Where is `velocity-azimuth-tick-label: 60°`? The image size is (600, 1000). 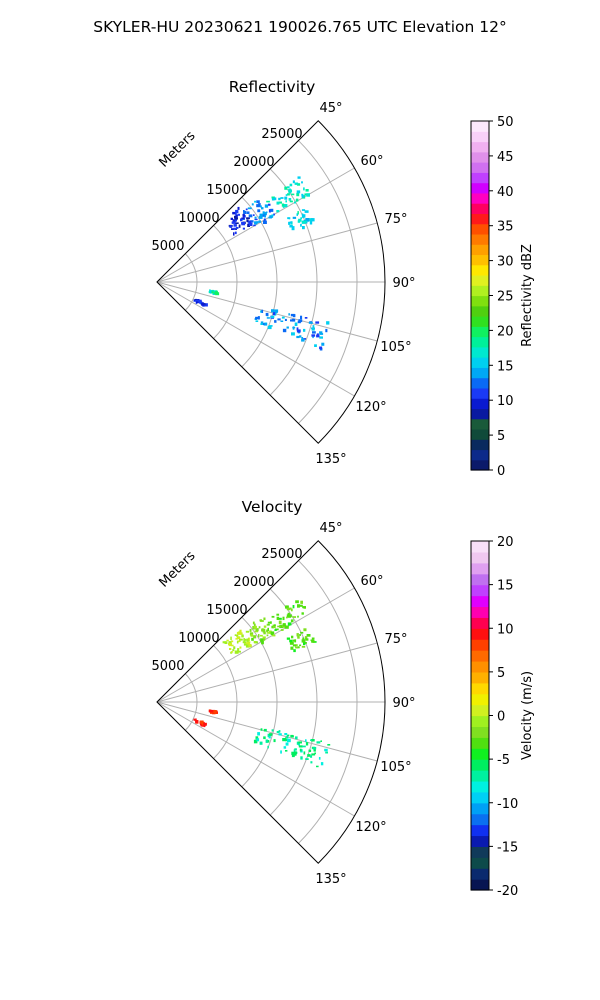
velocity-azimuth-tick-label: 60° is located at coordinates (371, 581).